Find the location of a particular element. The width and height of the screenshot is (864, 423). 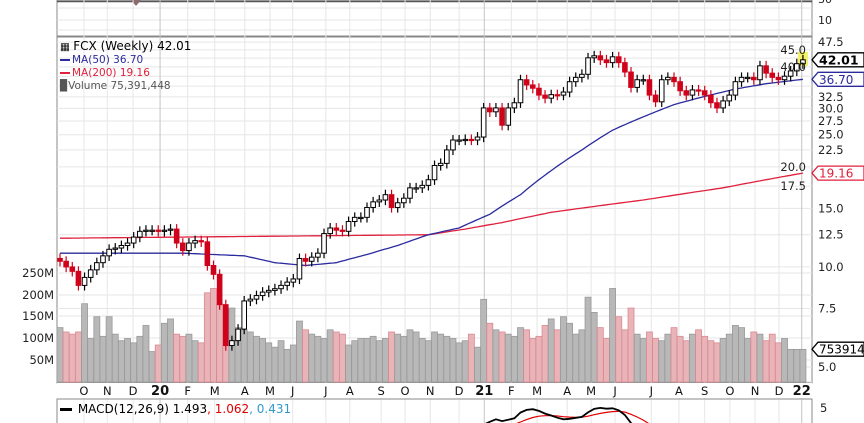

price-axis-label: 7.5 is located at coordinates (827, 308).